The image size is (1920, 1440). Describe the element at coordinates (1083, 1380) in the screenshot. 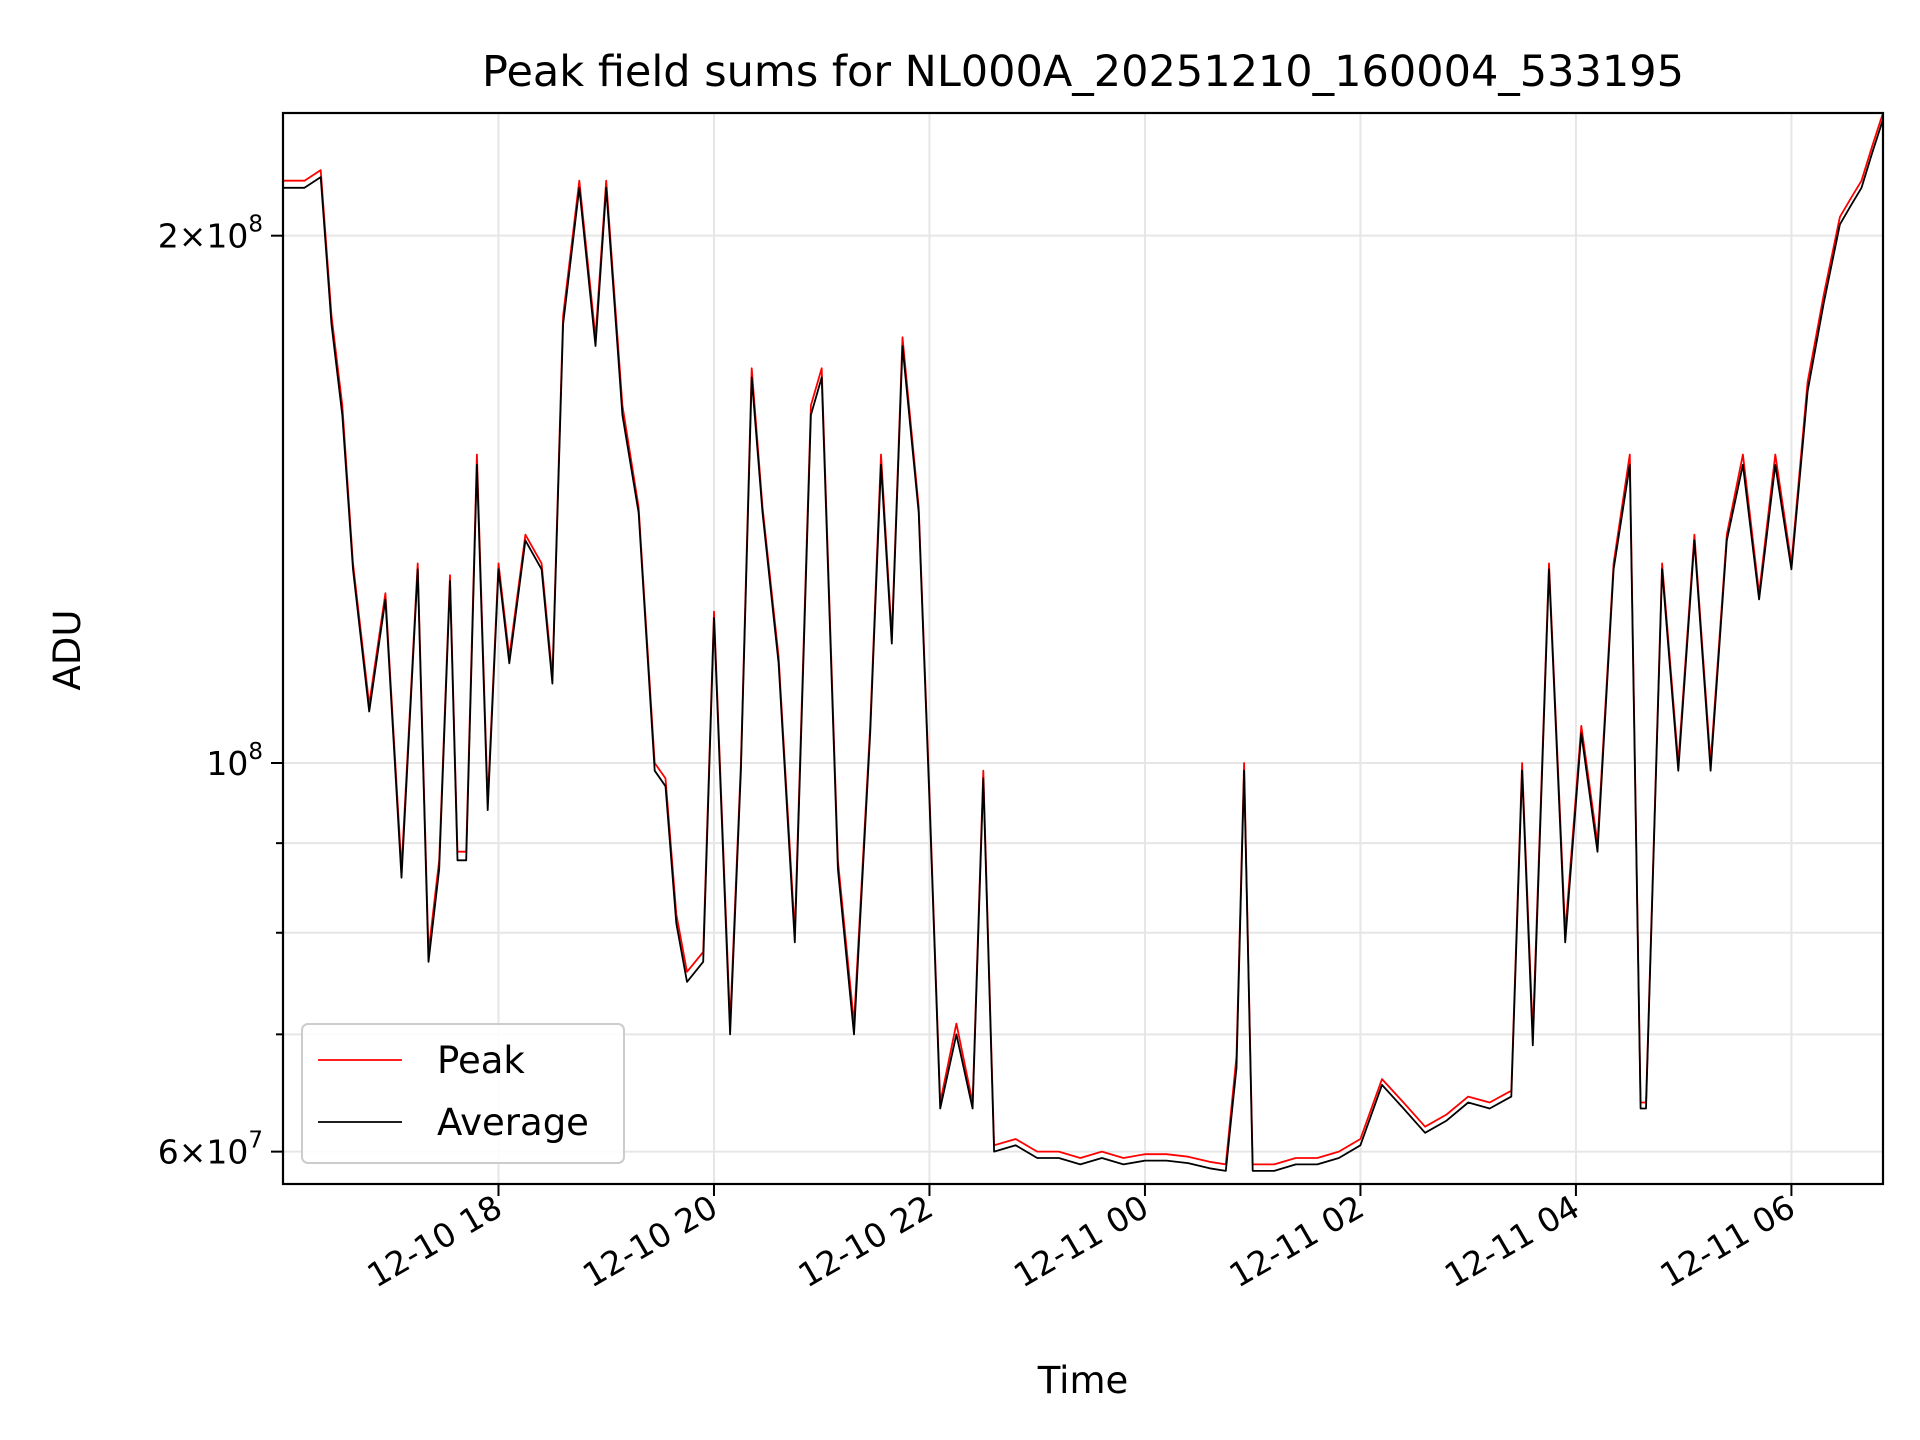

I see `x-axis-label: Time` at that location.